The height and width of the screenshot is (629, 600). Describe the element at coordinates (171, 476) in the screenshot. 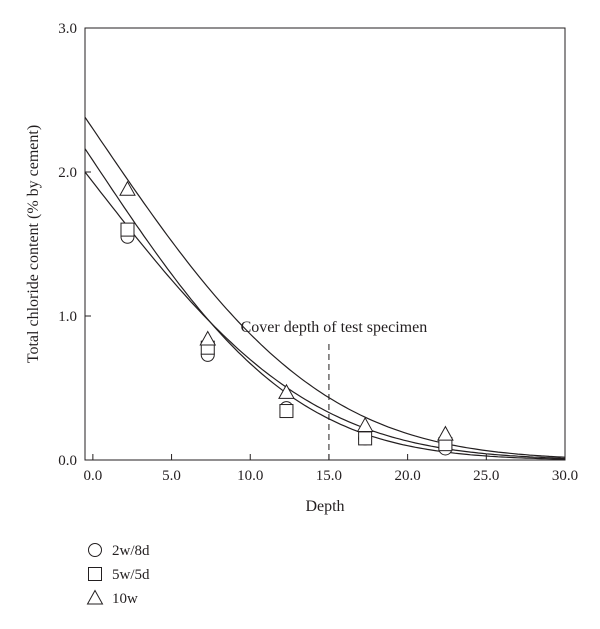

I see `x-tick-label: 5.0` at that location.